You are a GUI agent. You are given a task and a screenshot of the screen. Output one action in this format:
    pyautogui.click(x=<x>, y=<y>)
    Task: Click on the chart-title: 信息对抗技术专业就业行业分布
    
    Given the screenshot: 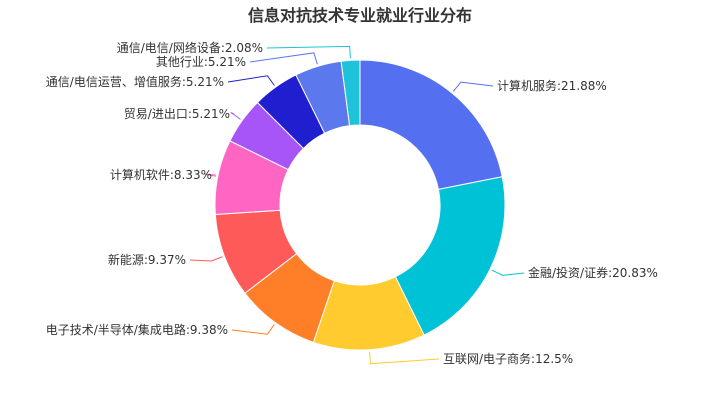 What is the action you would take?
    pyautogui.click(x=359, y=15)
    